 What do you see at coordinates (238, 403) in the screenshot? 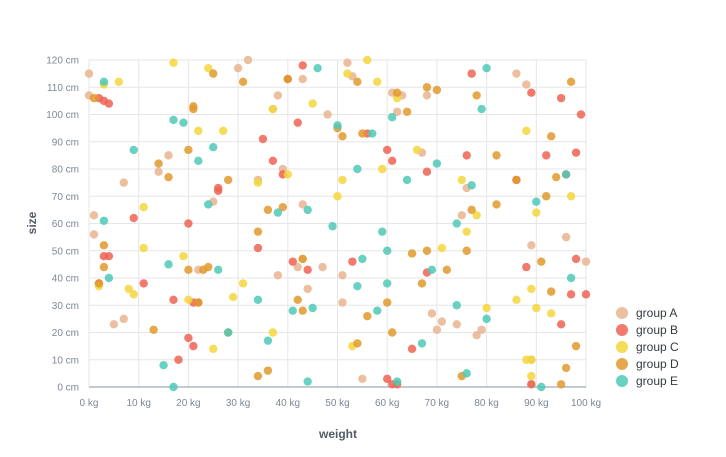
I see `x-tick-label: 30 kg` at bounding box center [238, 403].